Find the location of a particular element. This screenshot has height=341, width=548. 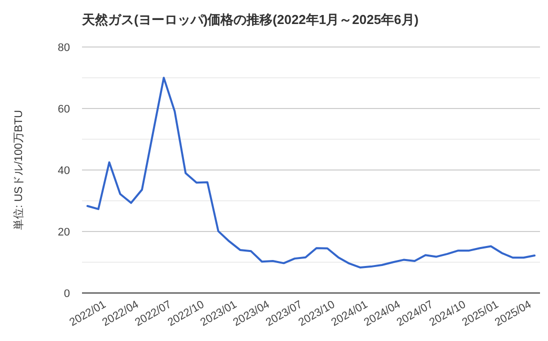

y-tick-label: 80 is located at coordinates (64, 48).